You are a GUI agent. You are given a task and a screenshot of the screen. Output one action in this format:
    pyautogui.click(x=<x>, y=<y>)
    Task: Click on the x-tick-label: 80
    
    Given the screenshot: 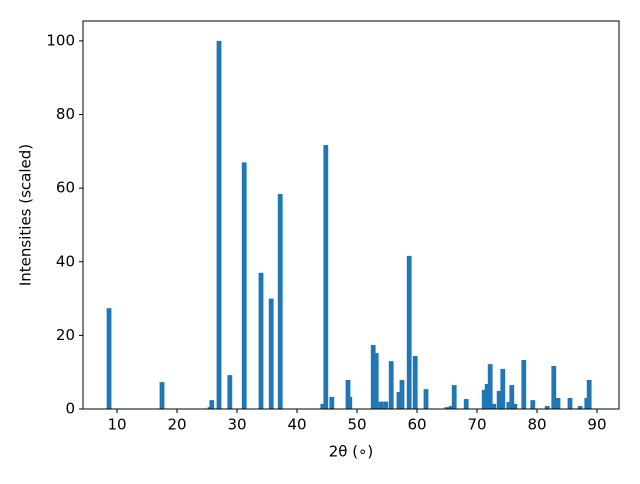 What is the action you would take?
    pyautogui.click(x=536, y=425)
    